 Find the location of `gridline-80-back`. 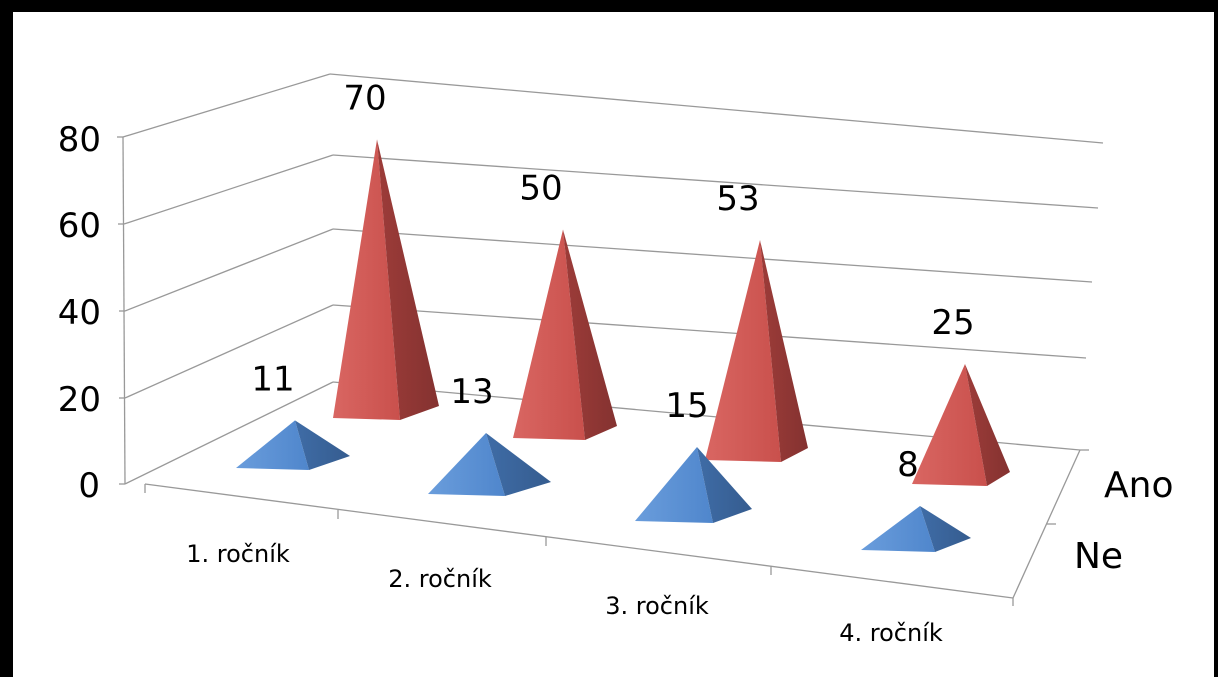

gridline-80-back is located at coordinates (716, 108).